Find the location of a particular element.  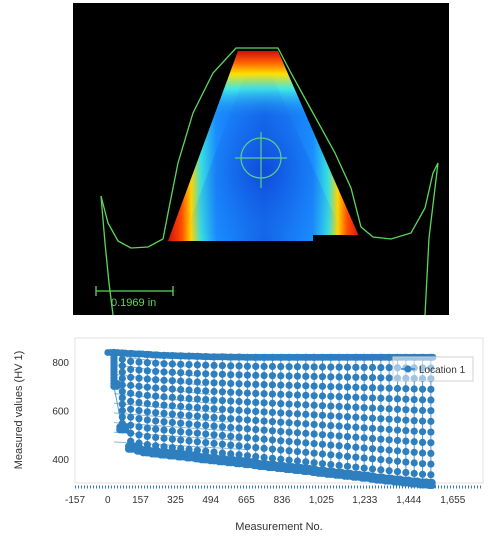

legend-label-location-1: Location 1 is located at coordinates (442, 370).